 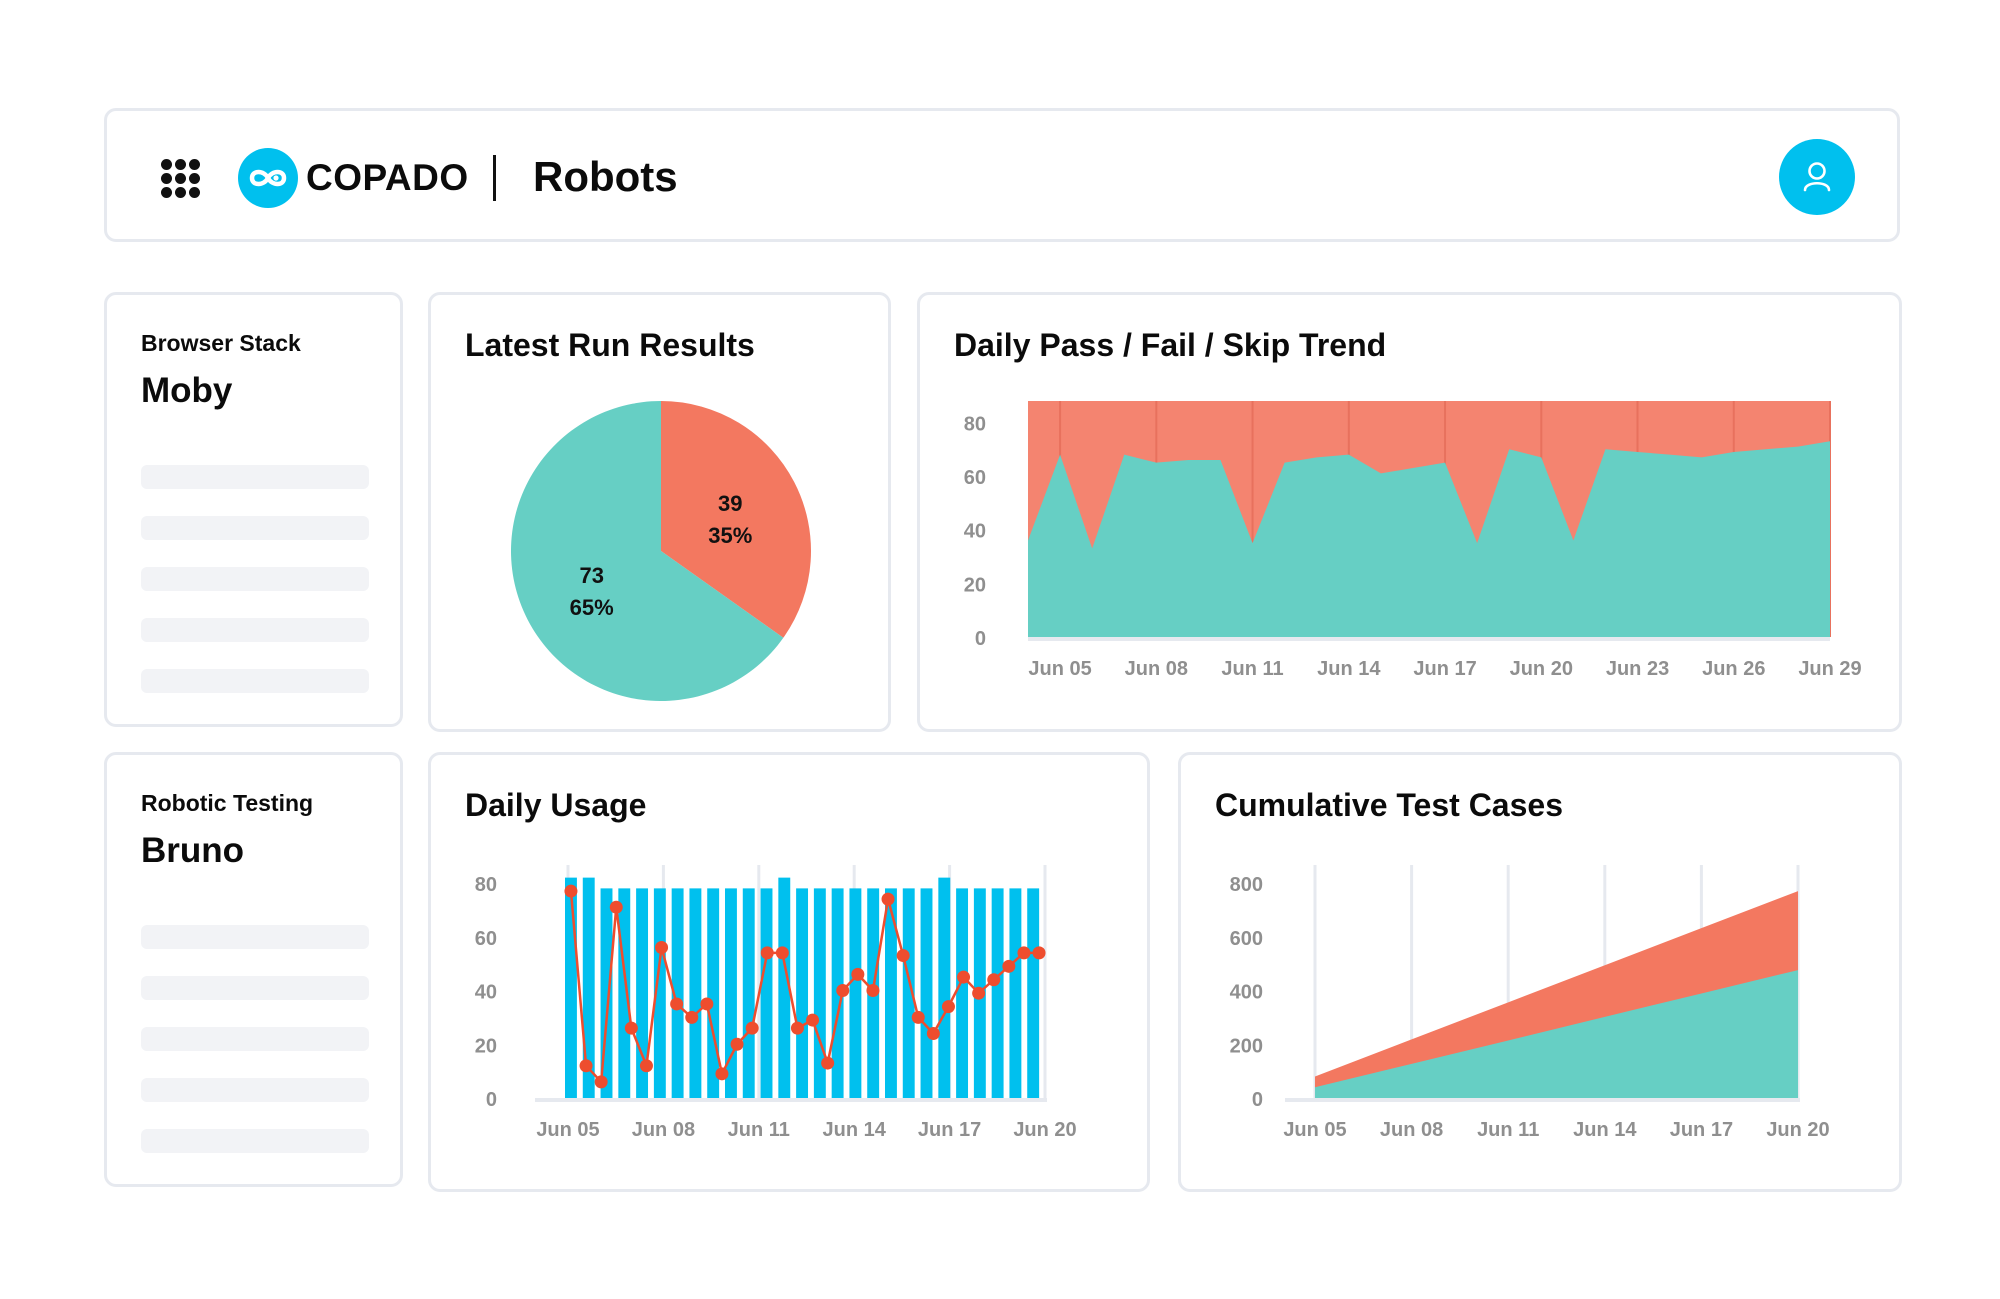 I want to click on pie-chart: 39 35% 73 65%, so click(x=662, y=515).